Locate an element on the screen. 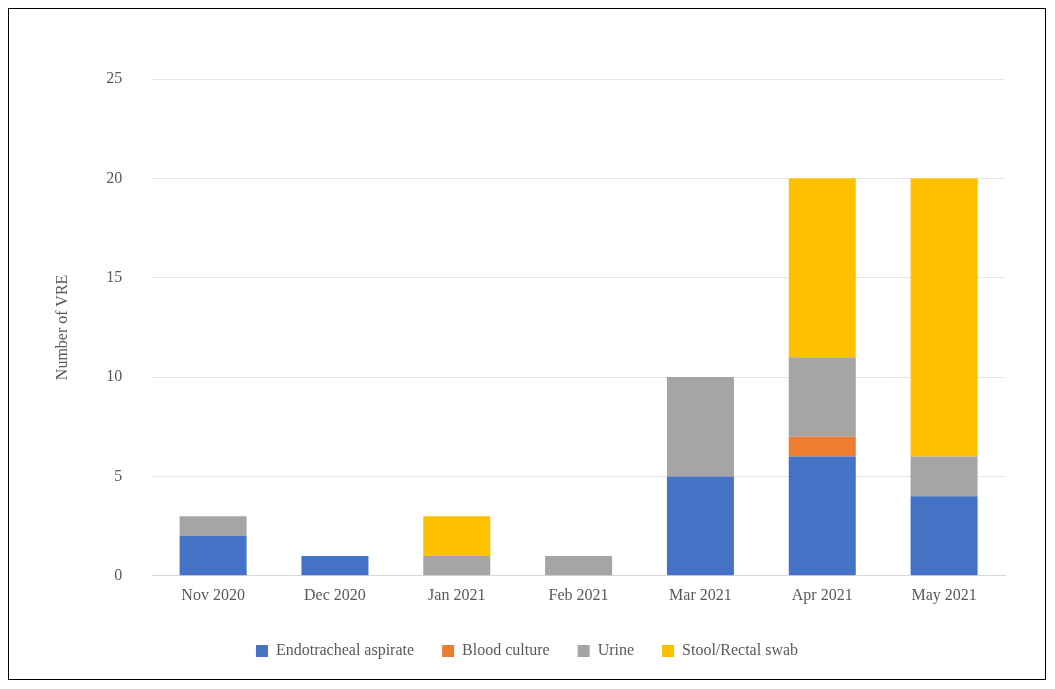  x-tick-label: Dec 2020 is located at coordinates (335, 594).